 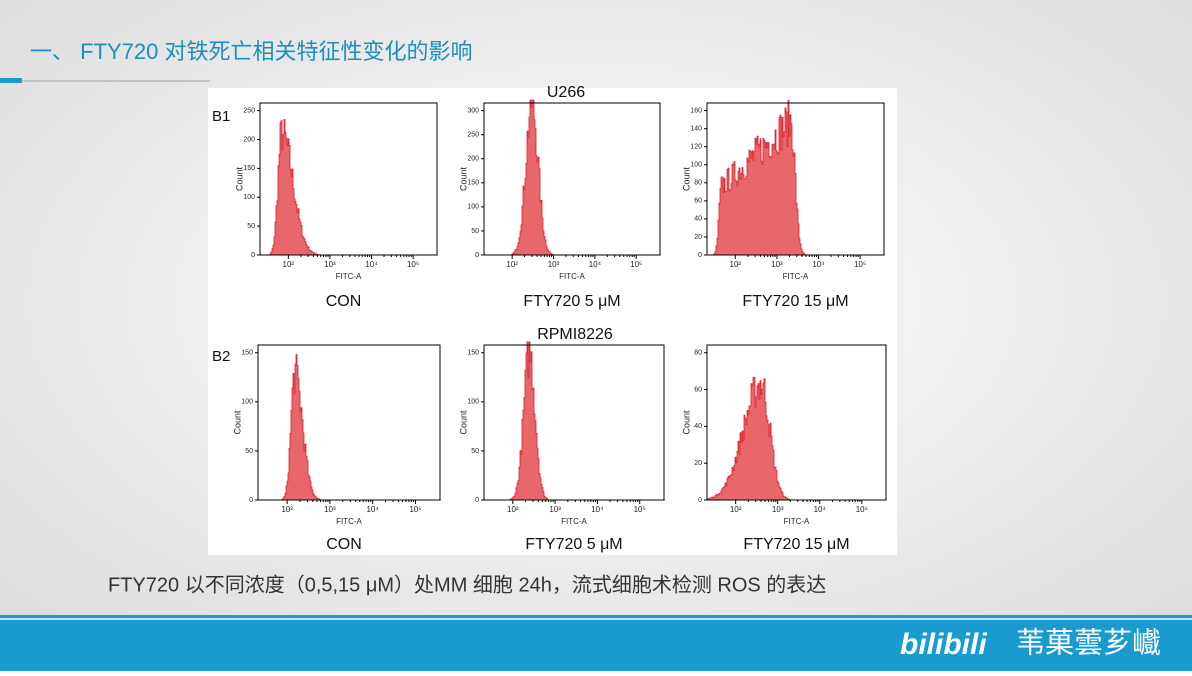 I want to click on cell-line-label: RPMI8226, so click(x=575, y=334).